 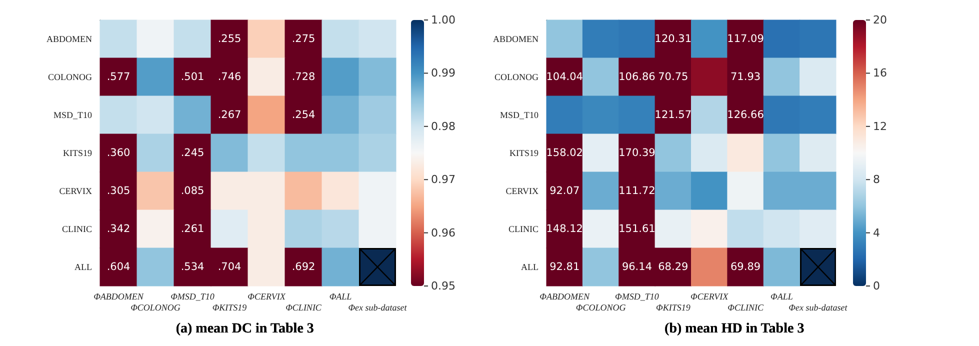 What do you see at coordinates (118, 77) in the screenshot?
I see `data-label: .577` at bounding box center [118, 77].